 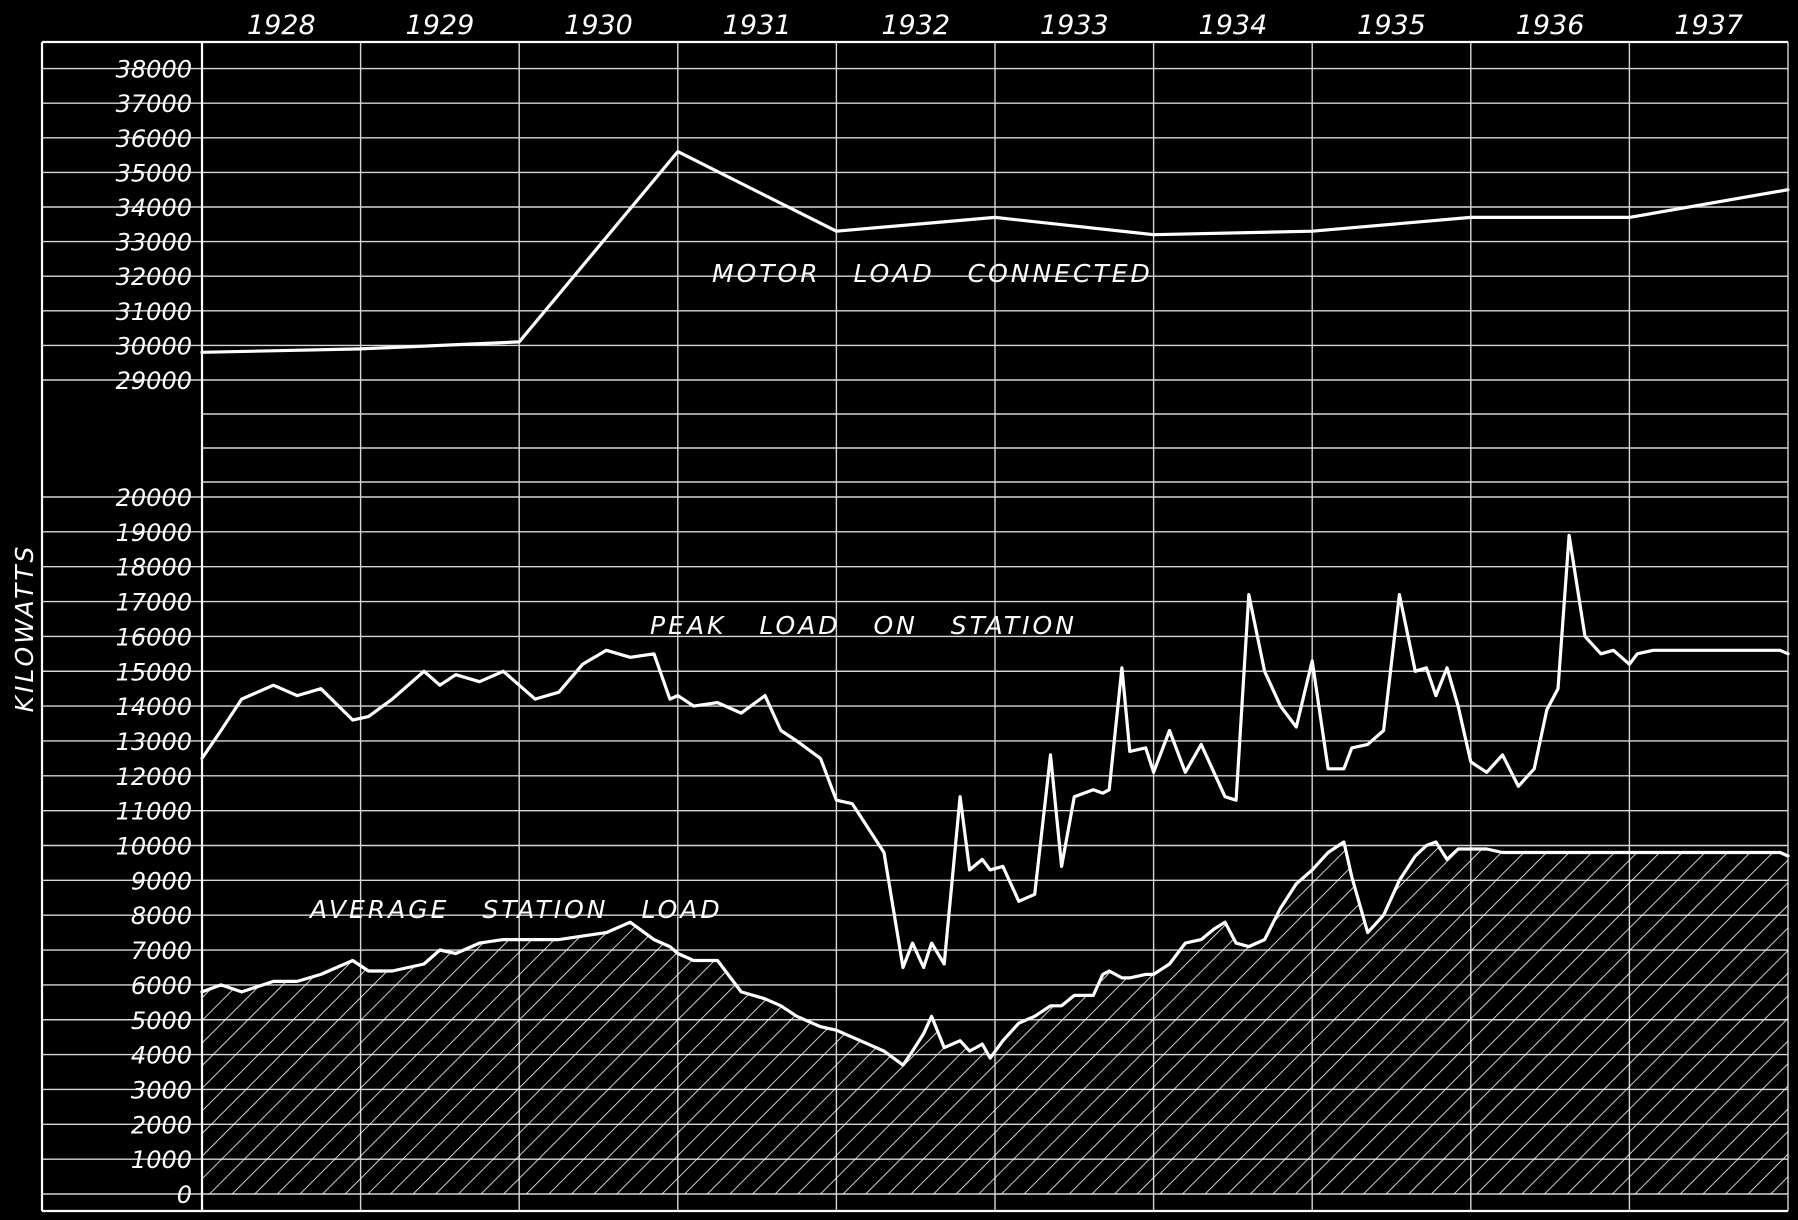 What do you see at coordinates (932, 273) in the screenshot?
I see `motor-load-label: MOTOR LOAD CONNECTED` at bounding box center [932, 273].